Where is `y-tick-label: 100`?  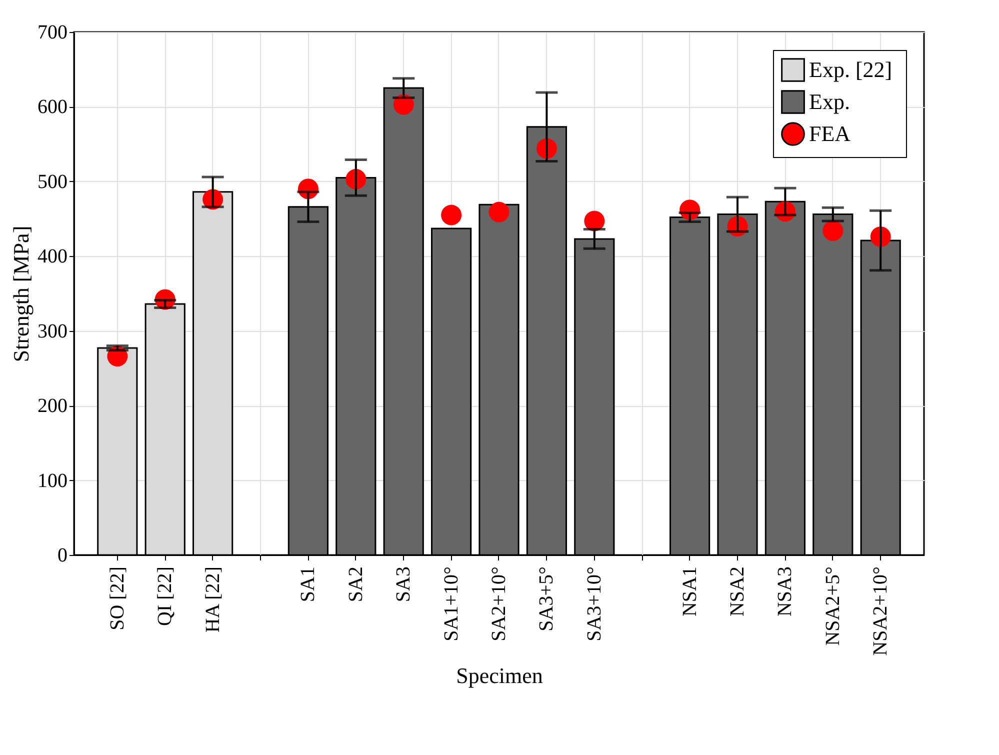 y-tick-label: 100 is located at coordinates (53, 481).